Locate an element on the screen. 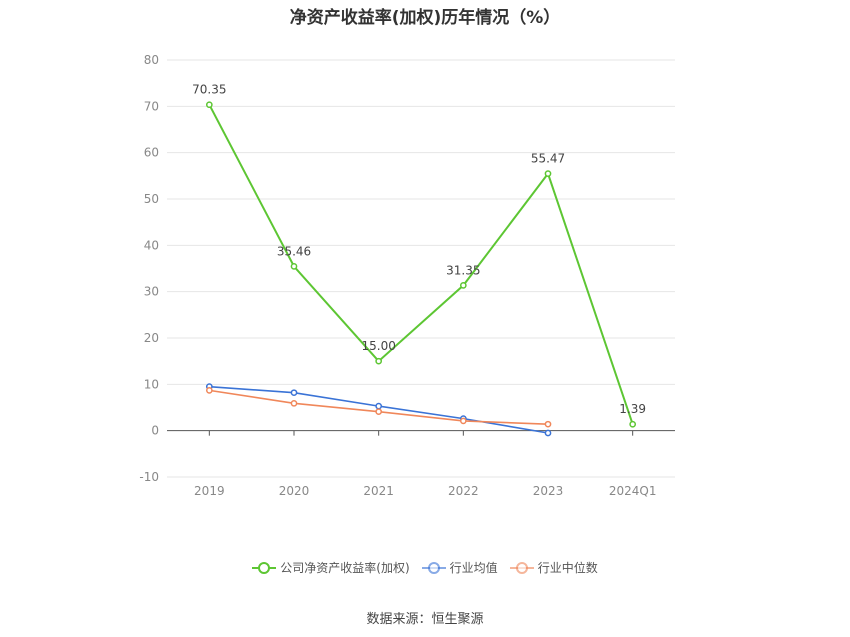 The height and width of the screenshot is (637, 850). y-tick-label: 20 is located at coordinates (151, 338).